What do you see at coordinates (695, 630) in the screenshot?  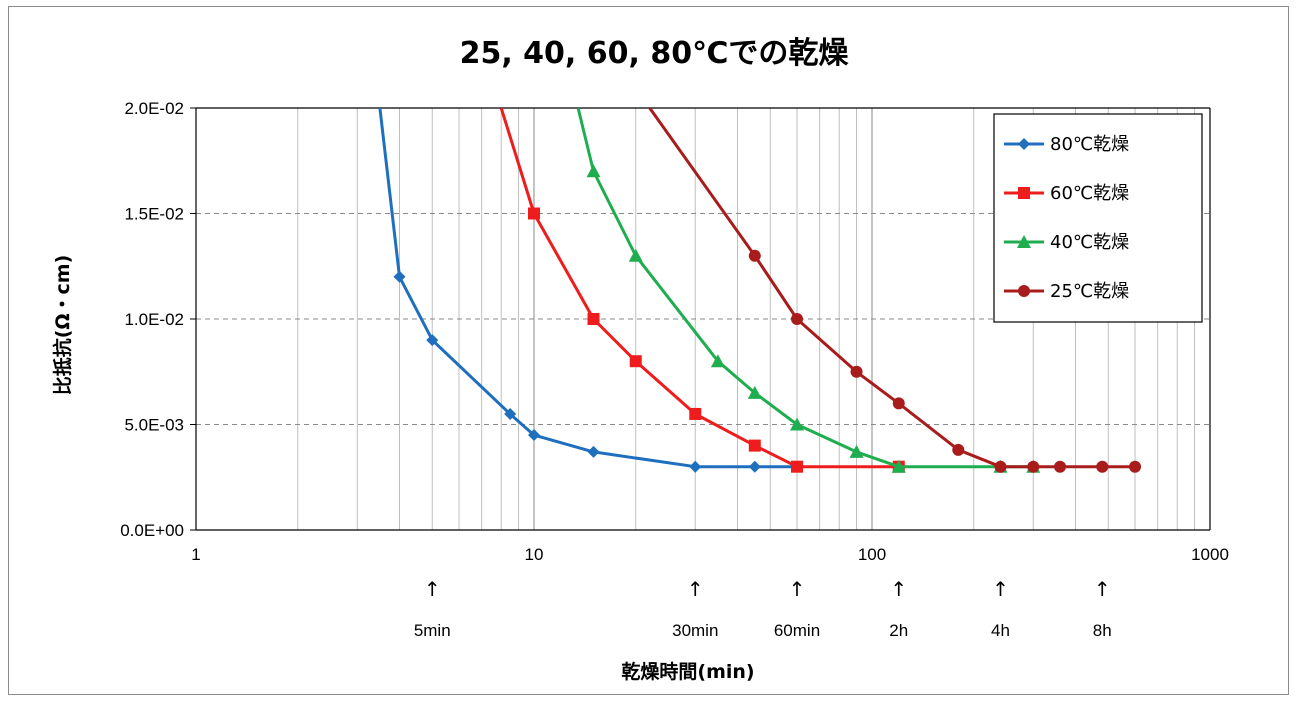 I see `annotation-label: 30min` at bounding box center [695, 630].